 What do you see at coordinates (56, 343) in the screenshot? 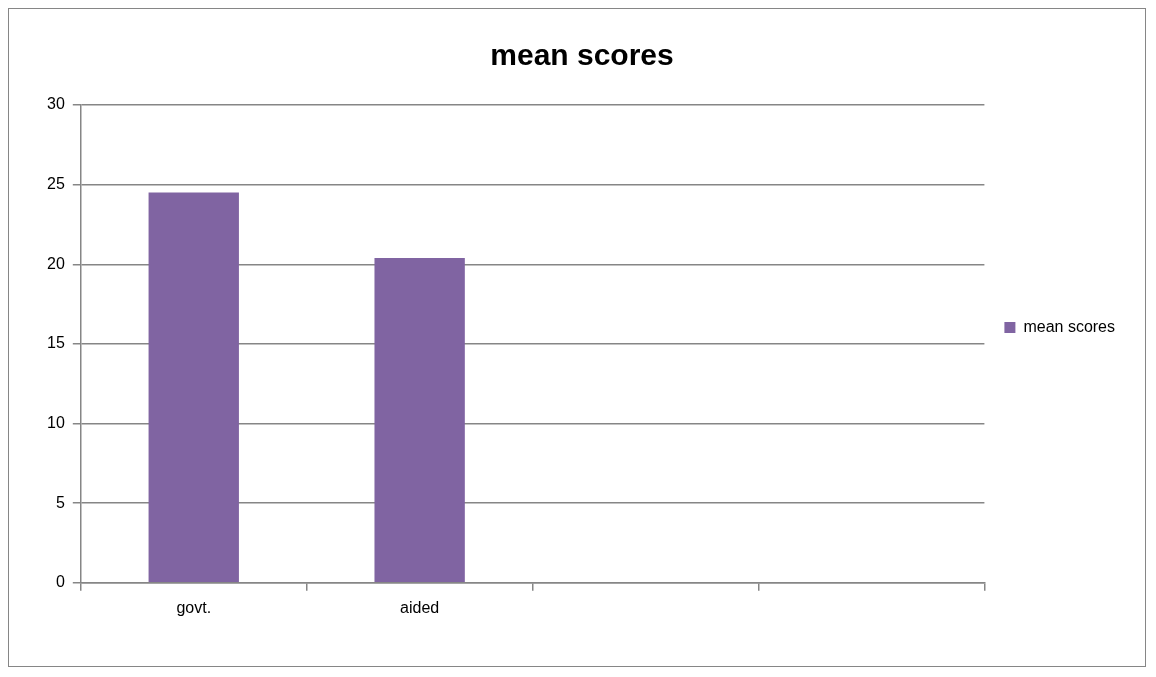
I see `y-tick-label: 15` at bounding box center [56, 343].